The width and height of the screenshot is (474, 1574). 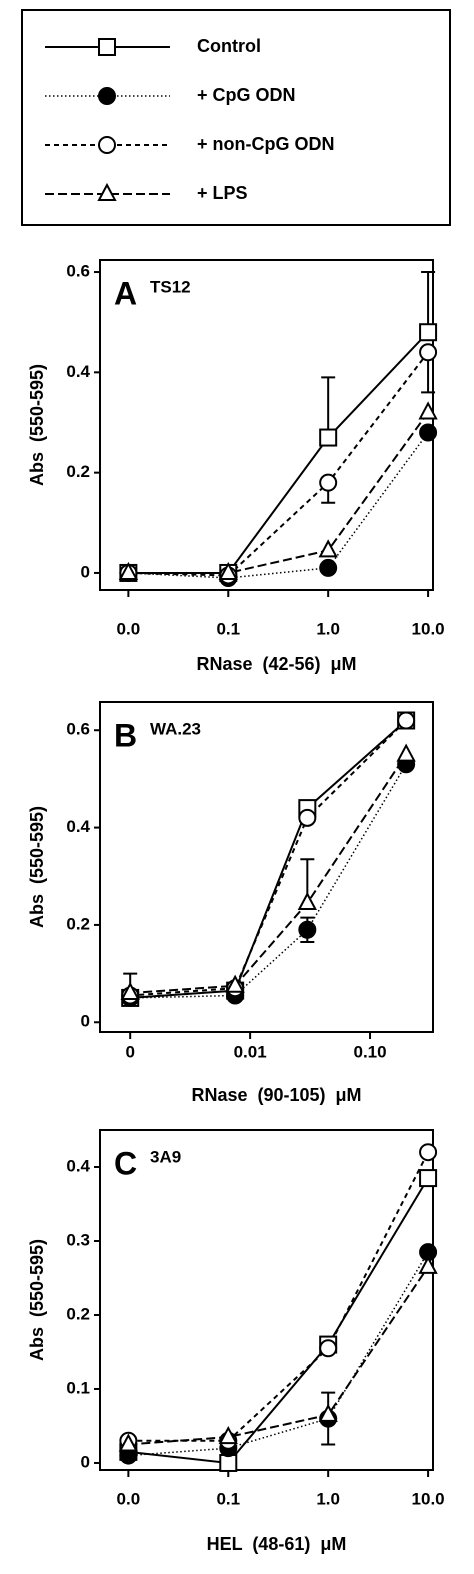 I want to click on panel-letter: B, so click(x=125, y=735).